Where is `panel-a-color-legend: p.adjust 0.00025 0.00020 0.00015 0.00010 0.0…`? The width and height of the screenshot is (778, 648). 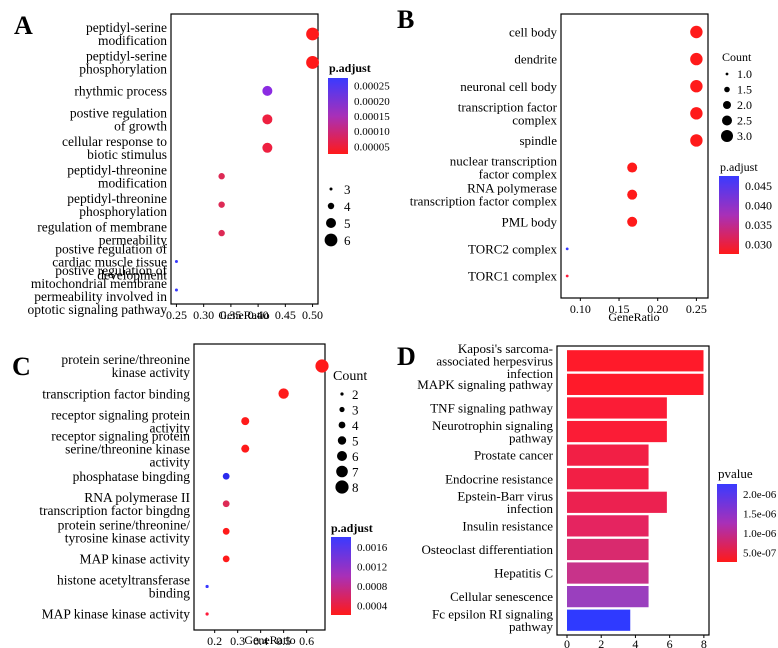
panel-a-color-legend: p.adjust 0.00025 0.00020 0.00015 0.00010 0.0… is located at coordinates (359, 107).